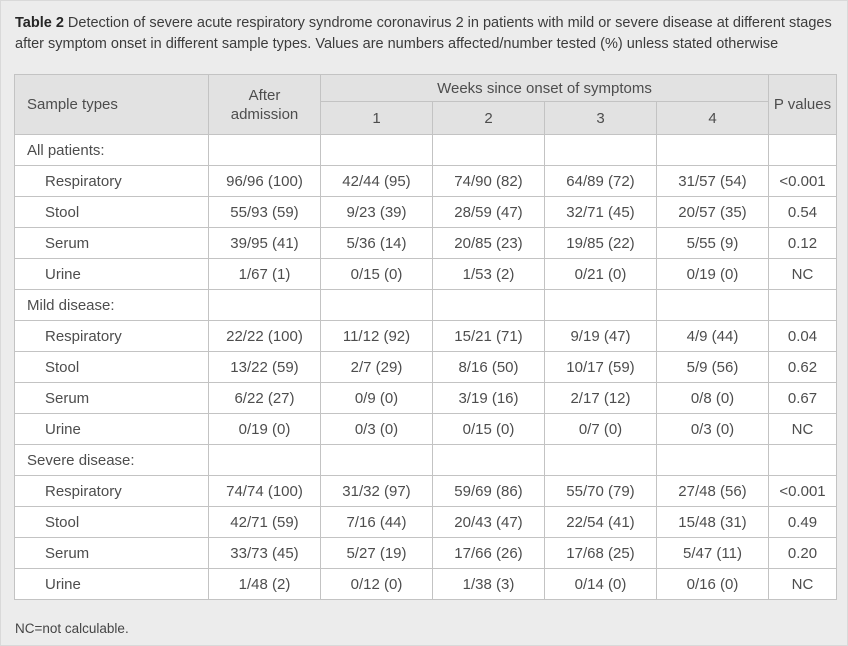 Image resolution: width=848 pixels, height=646 pixels. What do you see at coordinates (264, 367) in the screenshot?
I see `cell-after-admission: 13/22 (59)` at bounding box center [264, 367].